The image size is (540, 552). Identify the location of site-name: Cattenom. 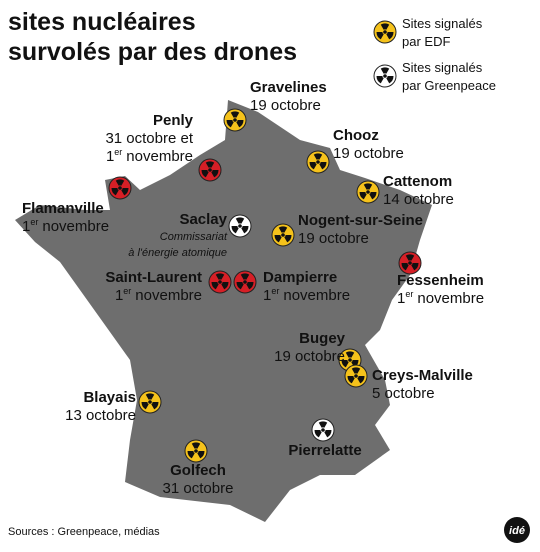
(417, 181).